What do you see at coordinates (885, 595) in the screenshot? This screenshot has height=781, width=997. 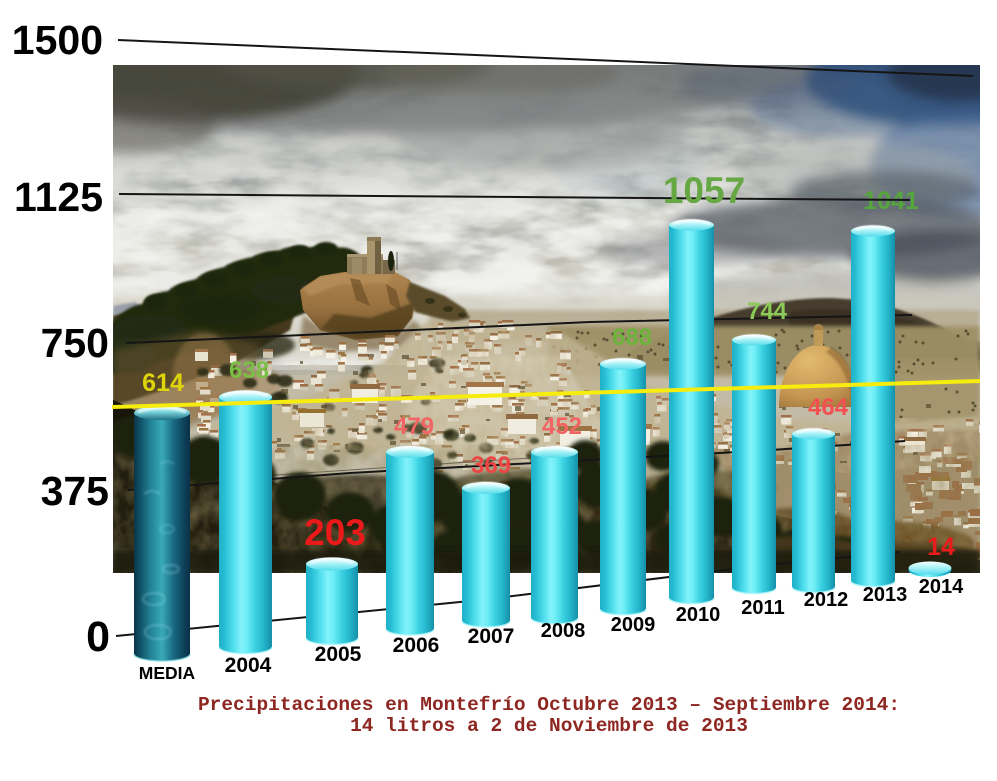 I see `svg-text: 2013` at bounding box center [885, 595].